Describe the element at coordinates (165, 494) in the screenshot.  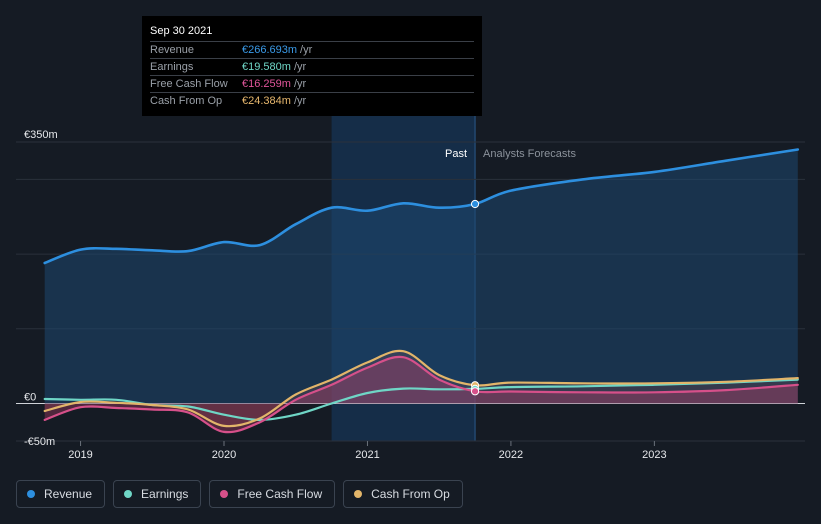
I see `legend-label: Earnings` at that location.